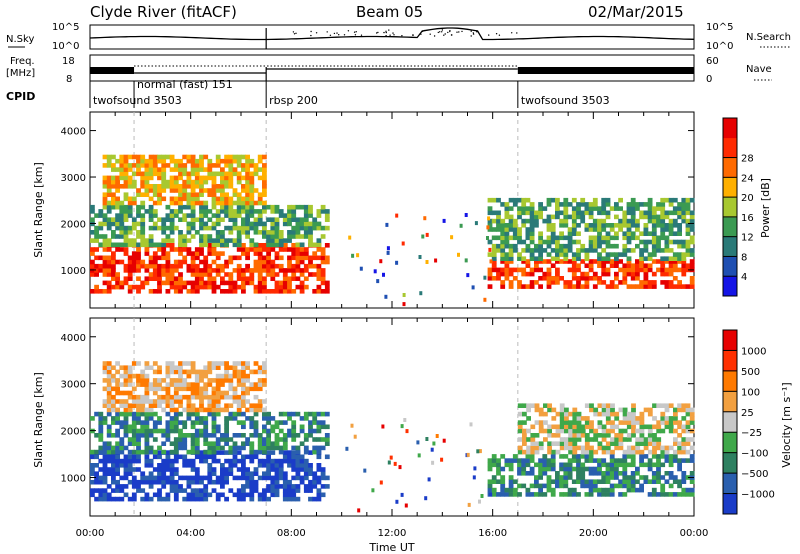  I want to click on freq-series, so click(392, 73).